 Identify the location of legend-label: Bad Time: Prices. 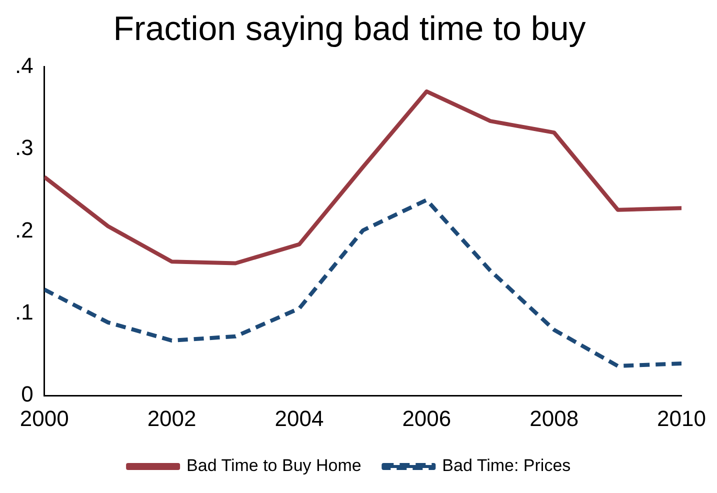
(506, 466).